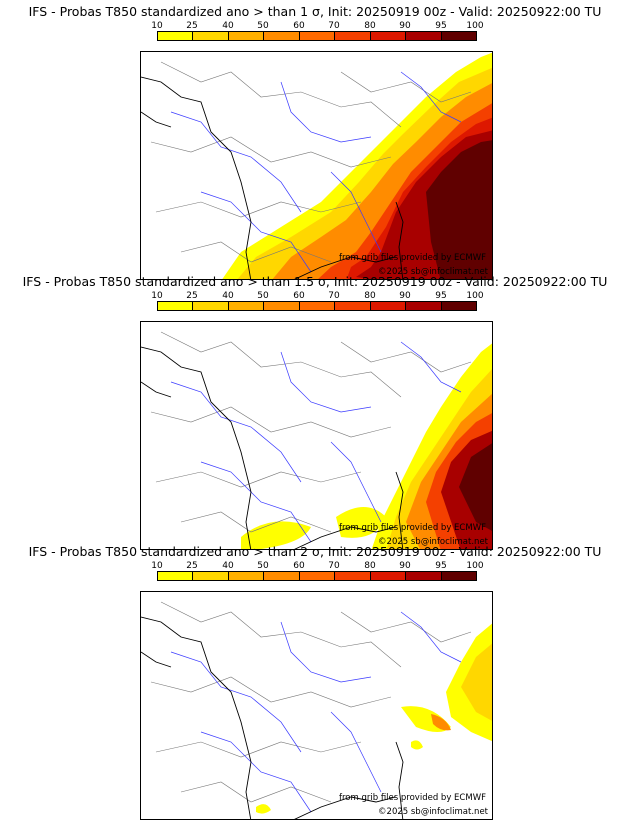 The height and width of the screenshot is (828, 630). What do you see at coordinates (157, 296) in the screenshot?
I see `legend-label: 10` at bounding box center [157, 296].